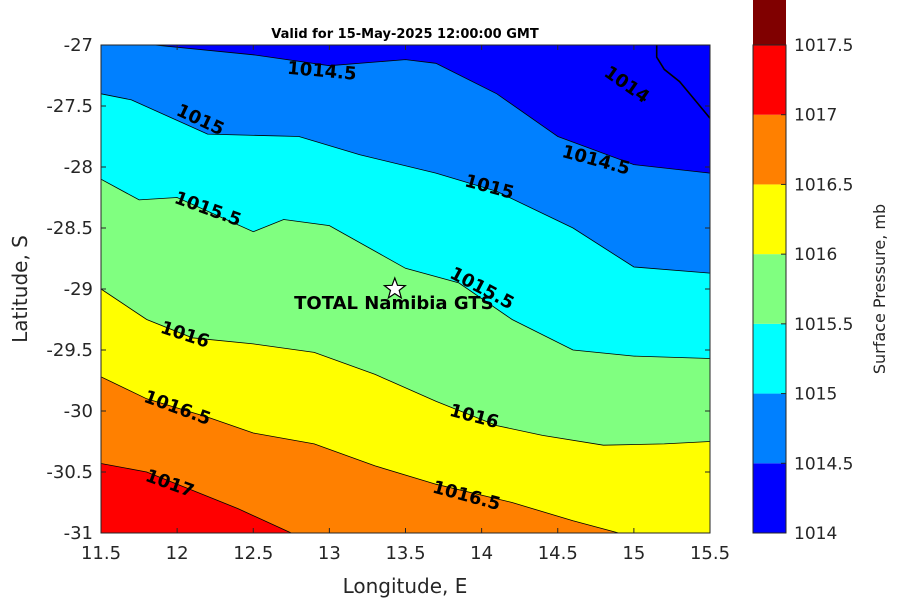 The width and height of the screenshot is (900, 600). I want to click on y-tick-label: -31, so click(78, 533).